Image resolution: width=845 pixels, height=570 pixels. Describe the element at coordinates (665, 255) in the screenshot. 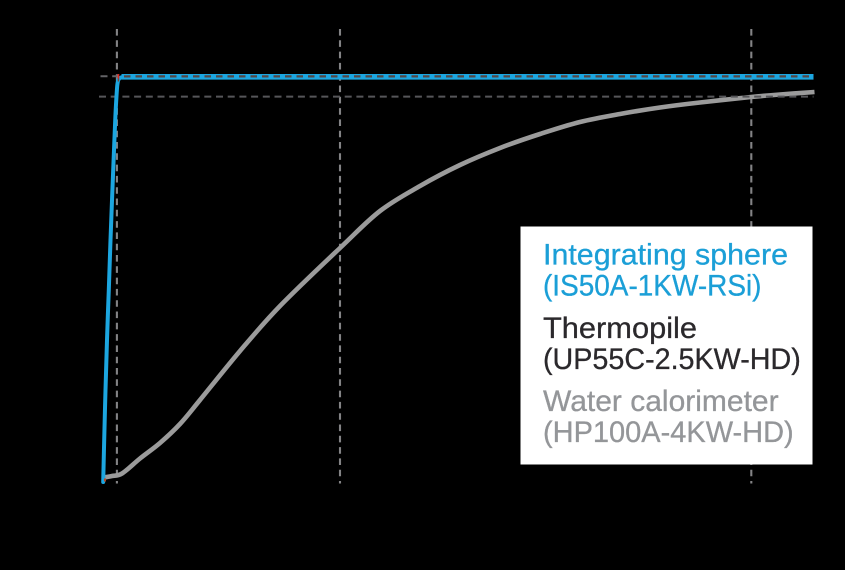

I see `svg-text: Integrating sphere` at that location.